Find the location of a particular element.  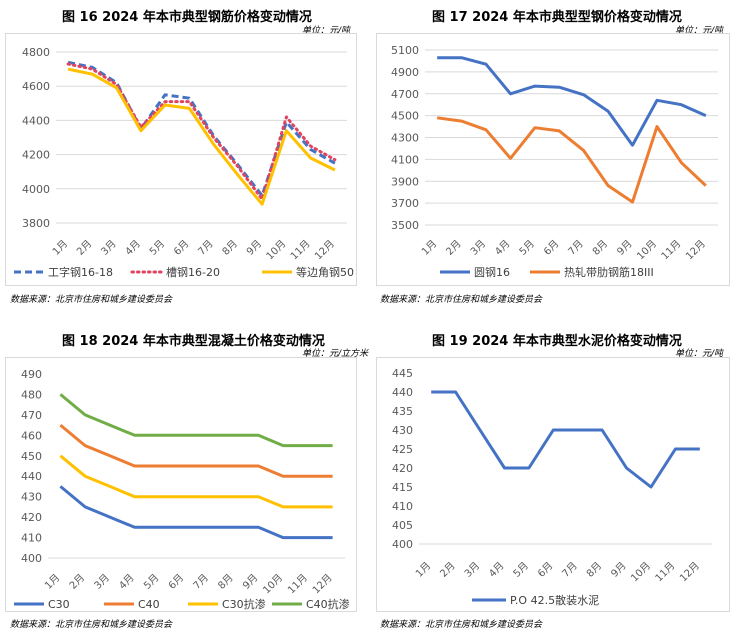

y-tick-label: 450 is located at coordinates (31, 456).